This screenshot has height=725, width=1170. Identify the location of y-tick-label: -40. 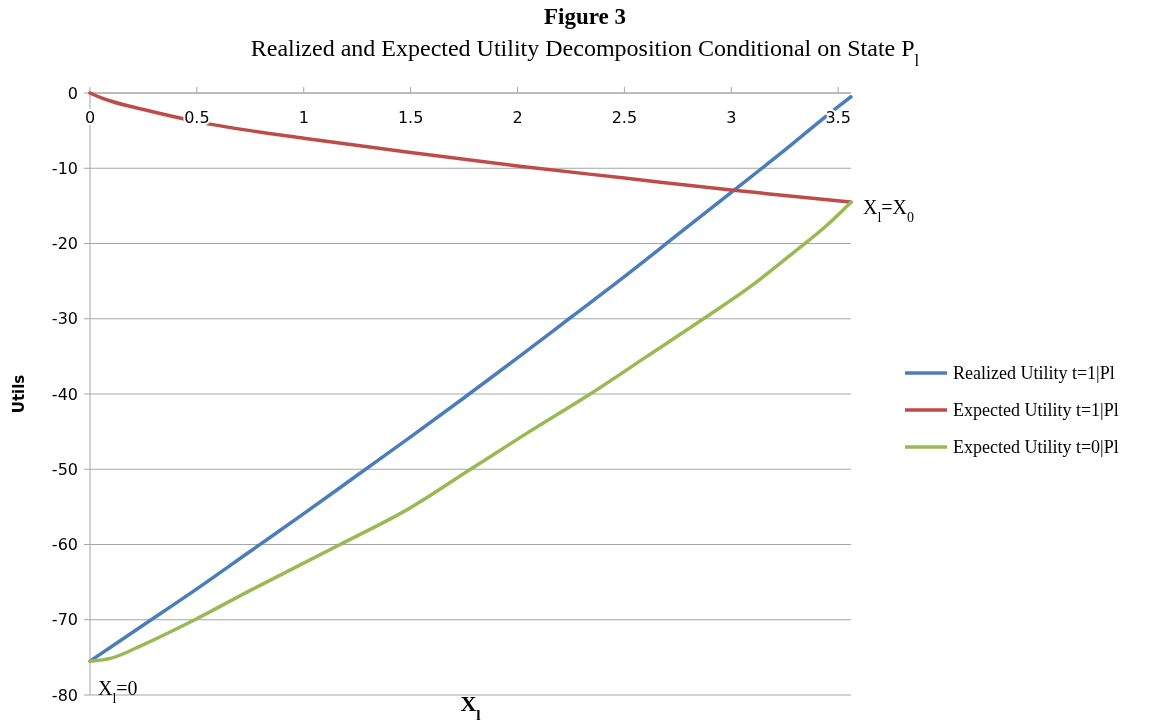
(64, 394).